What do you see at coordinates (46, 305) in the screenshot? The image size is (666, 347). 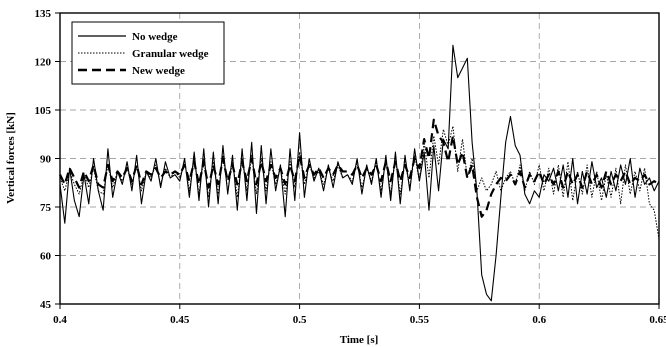 I see `y-tick-label: 45` at bounding box center [46, 305].